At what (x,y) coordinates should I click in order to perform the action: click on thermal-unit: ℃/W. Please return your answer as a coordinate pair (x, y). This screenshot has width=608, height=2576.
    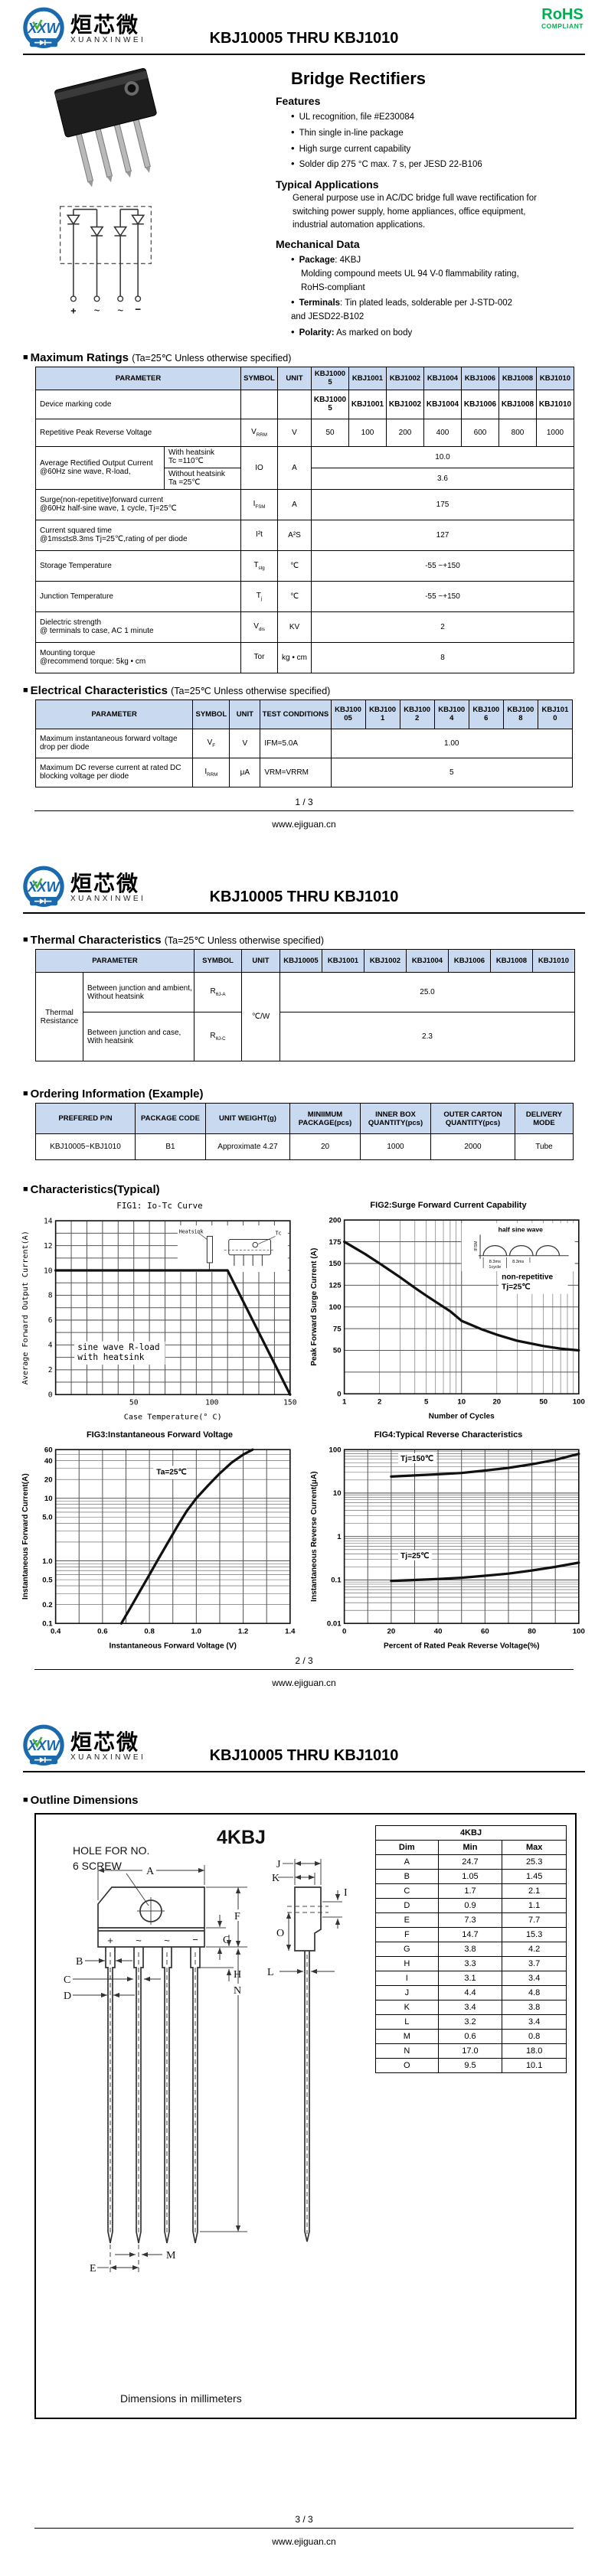
    Looking at the image, I should click on (260, 1016).